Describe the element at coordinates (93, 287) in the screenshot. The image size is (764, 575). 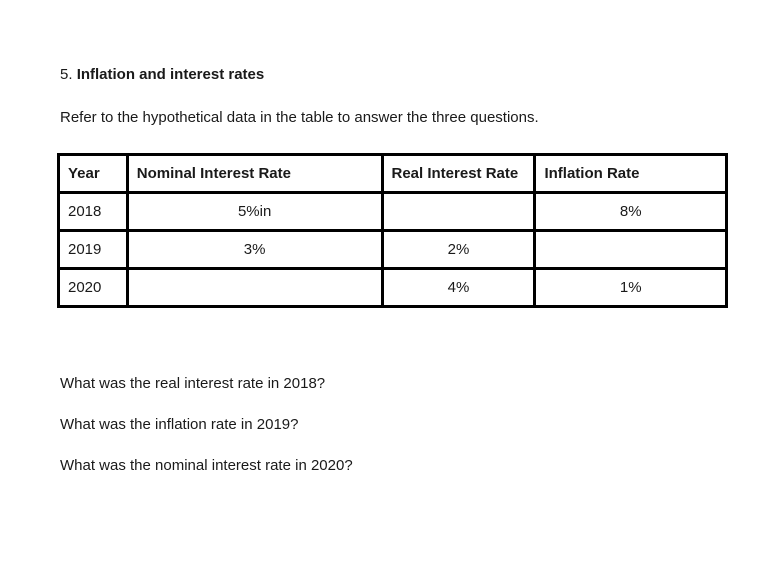
I see `cell-2020-year: 2020` at that location.